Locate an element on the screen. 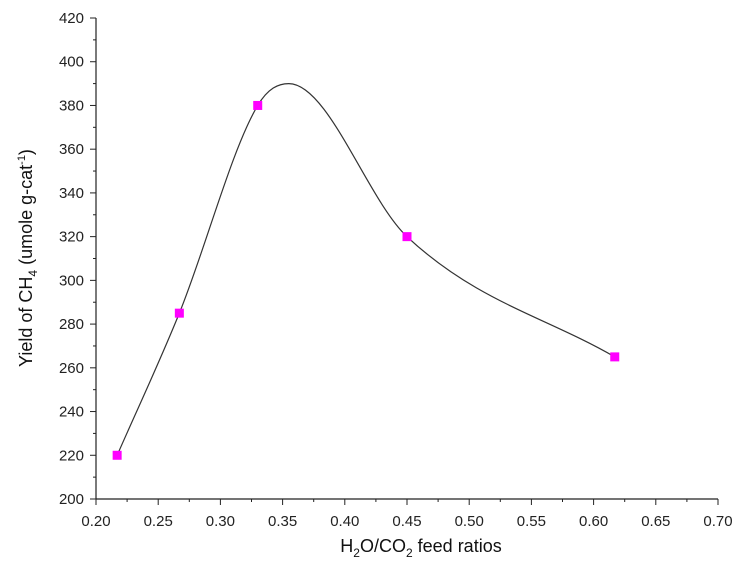  x-tick-label: 0.40 is located at coordinates (344, 521).